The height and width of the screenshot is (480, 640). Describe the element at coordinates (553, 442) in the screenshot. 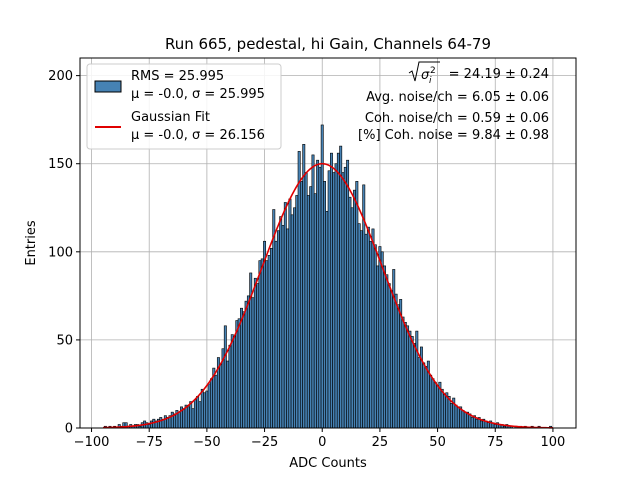

I see `x-tick-label: 100` at that location.